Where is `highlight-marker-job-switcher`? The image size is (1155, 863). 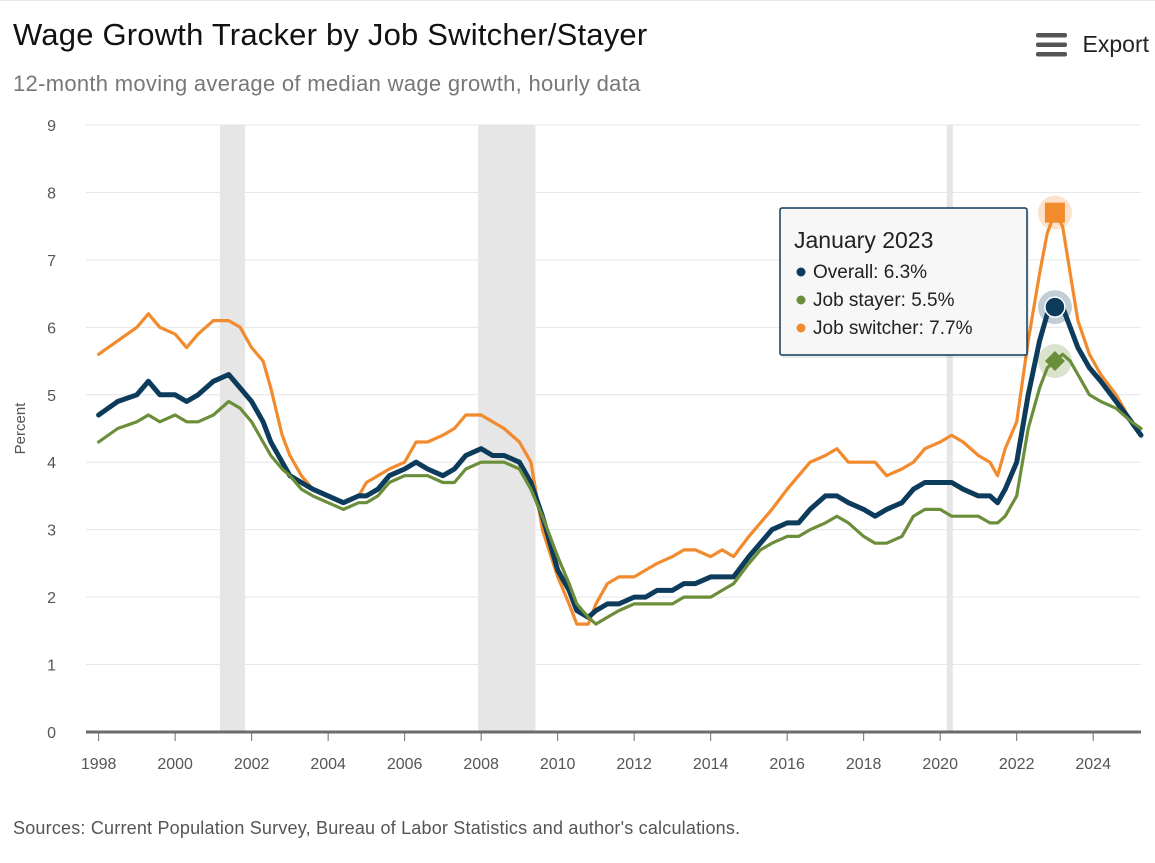 highlight-marker-job-switcher is located at coordinates (1054, 212).